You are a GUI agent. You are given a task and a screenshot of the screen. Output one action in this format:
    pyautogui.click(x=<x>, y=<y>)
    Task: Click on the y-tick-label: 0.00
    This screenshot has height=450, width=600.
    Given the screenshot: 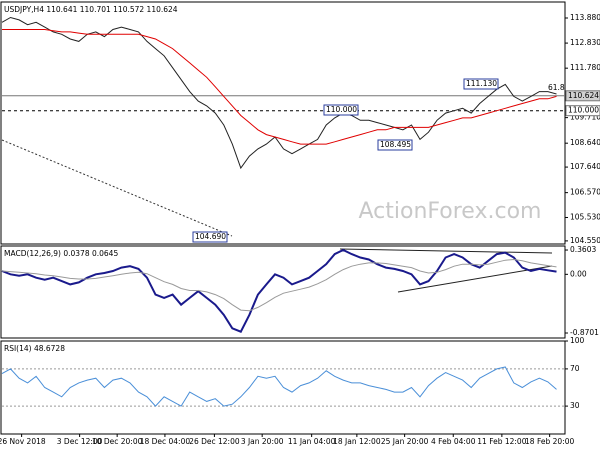 What is the action you would take?
    pyautogui.click(x=578, y=273)
    